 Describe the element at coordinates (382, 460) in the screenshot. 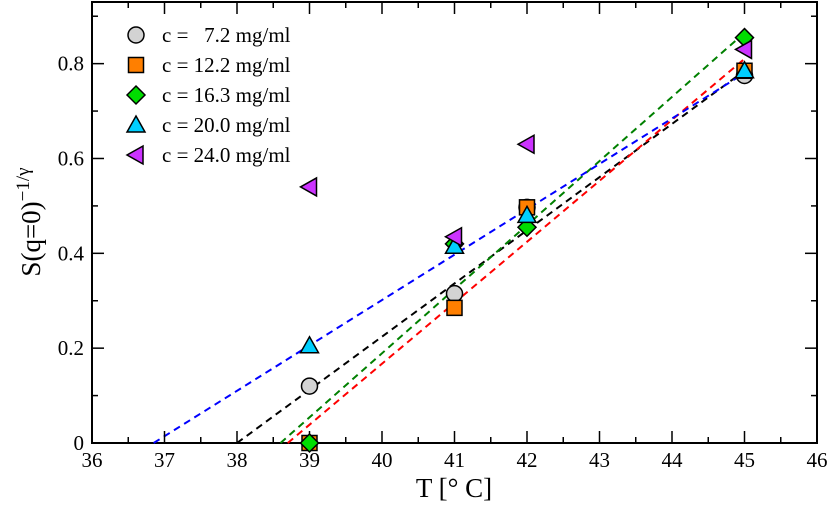

I see `x-tick-label: 40` at that location.